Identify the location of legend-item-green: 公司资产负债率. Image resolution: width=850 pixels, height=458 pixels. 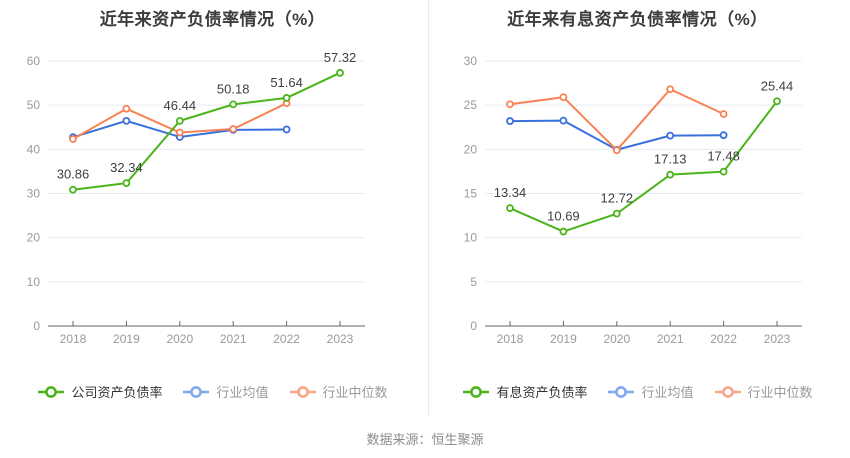
(99, 391).